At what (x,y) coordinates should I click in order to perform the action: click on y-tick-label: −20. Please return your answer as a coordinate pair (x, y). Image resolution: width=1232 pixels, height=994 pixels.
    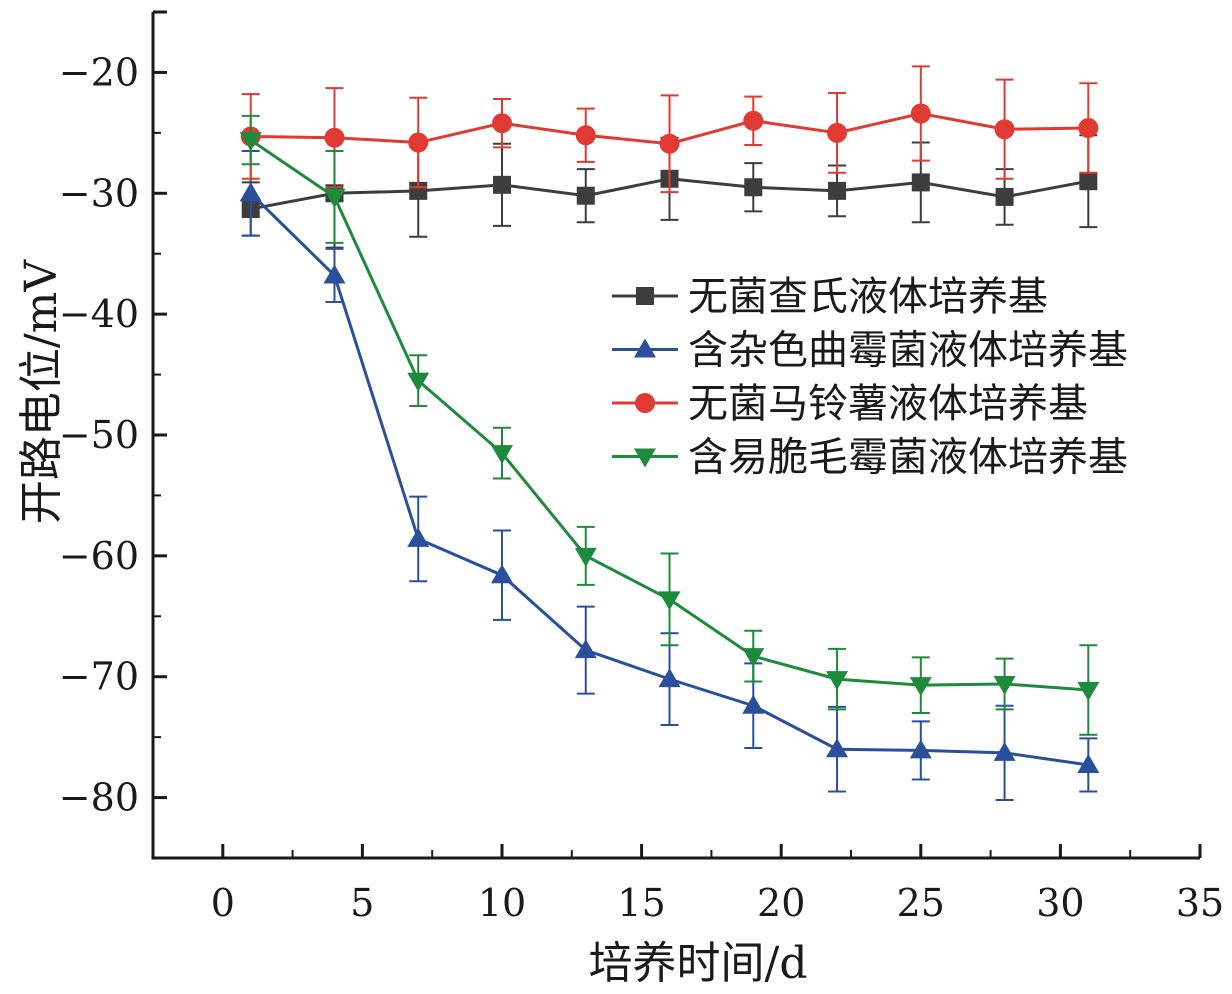
    Looking at the image, I should click on (99, 72).